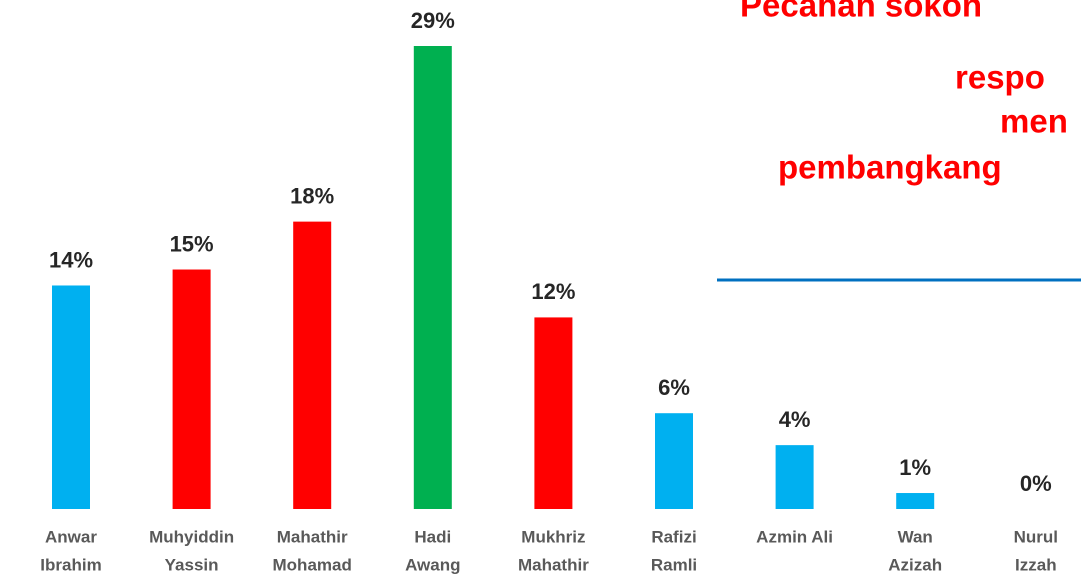 The width and height of the screenshot is (1081, 578). Describe the element at coordinates (312, 195) in the screenshot. I see `value-label: 18%` at that location.